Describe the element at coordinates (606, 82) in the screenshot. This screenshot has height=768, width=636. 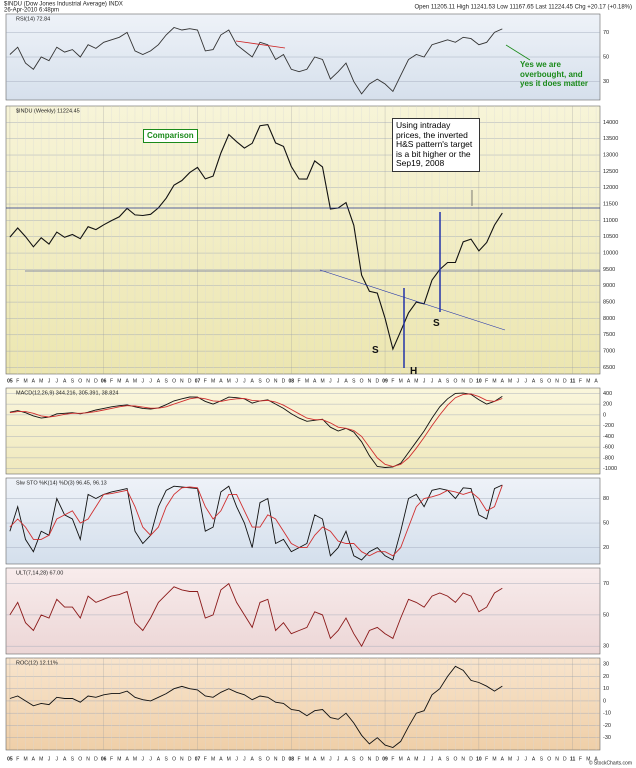
I see `y-tick-label: 30` at that location.